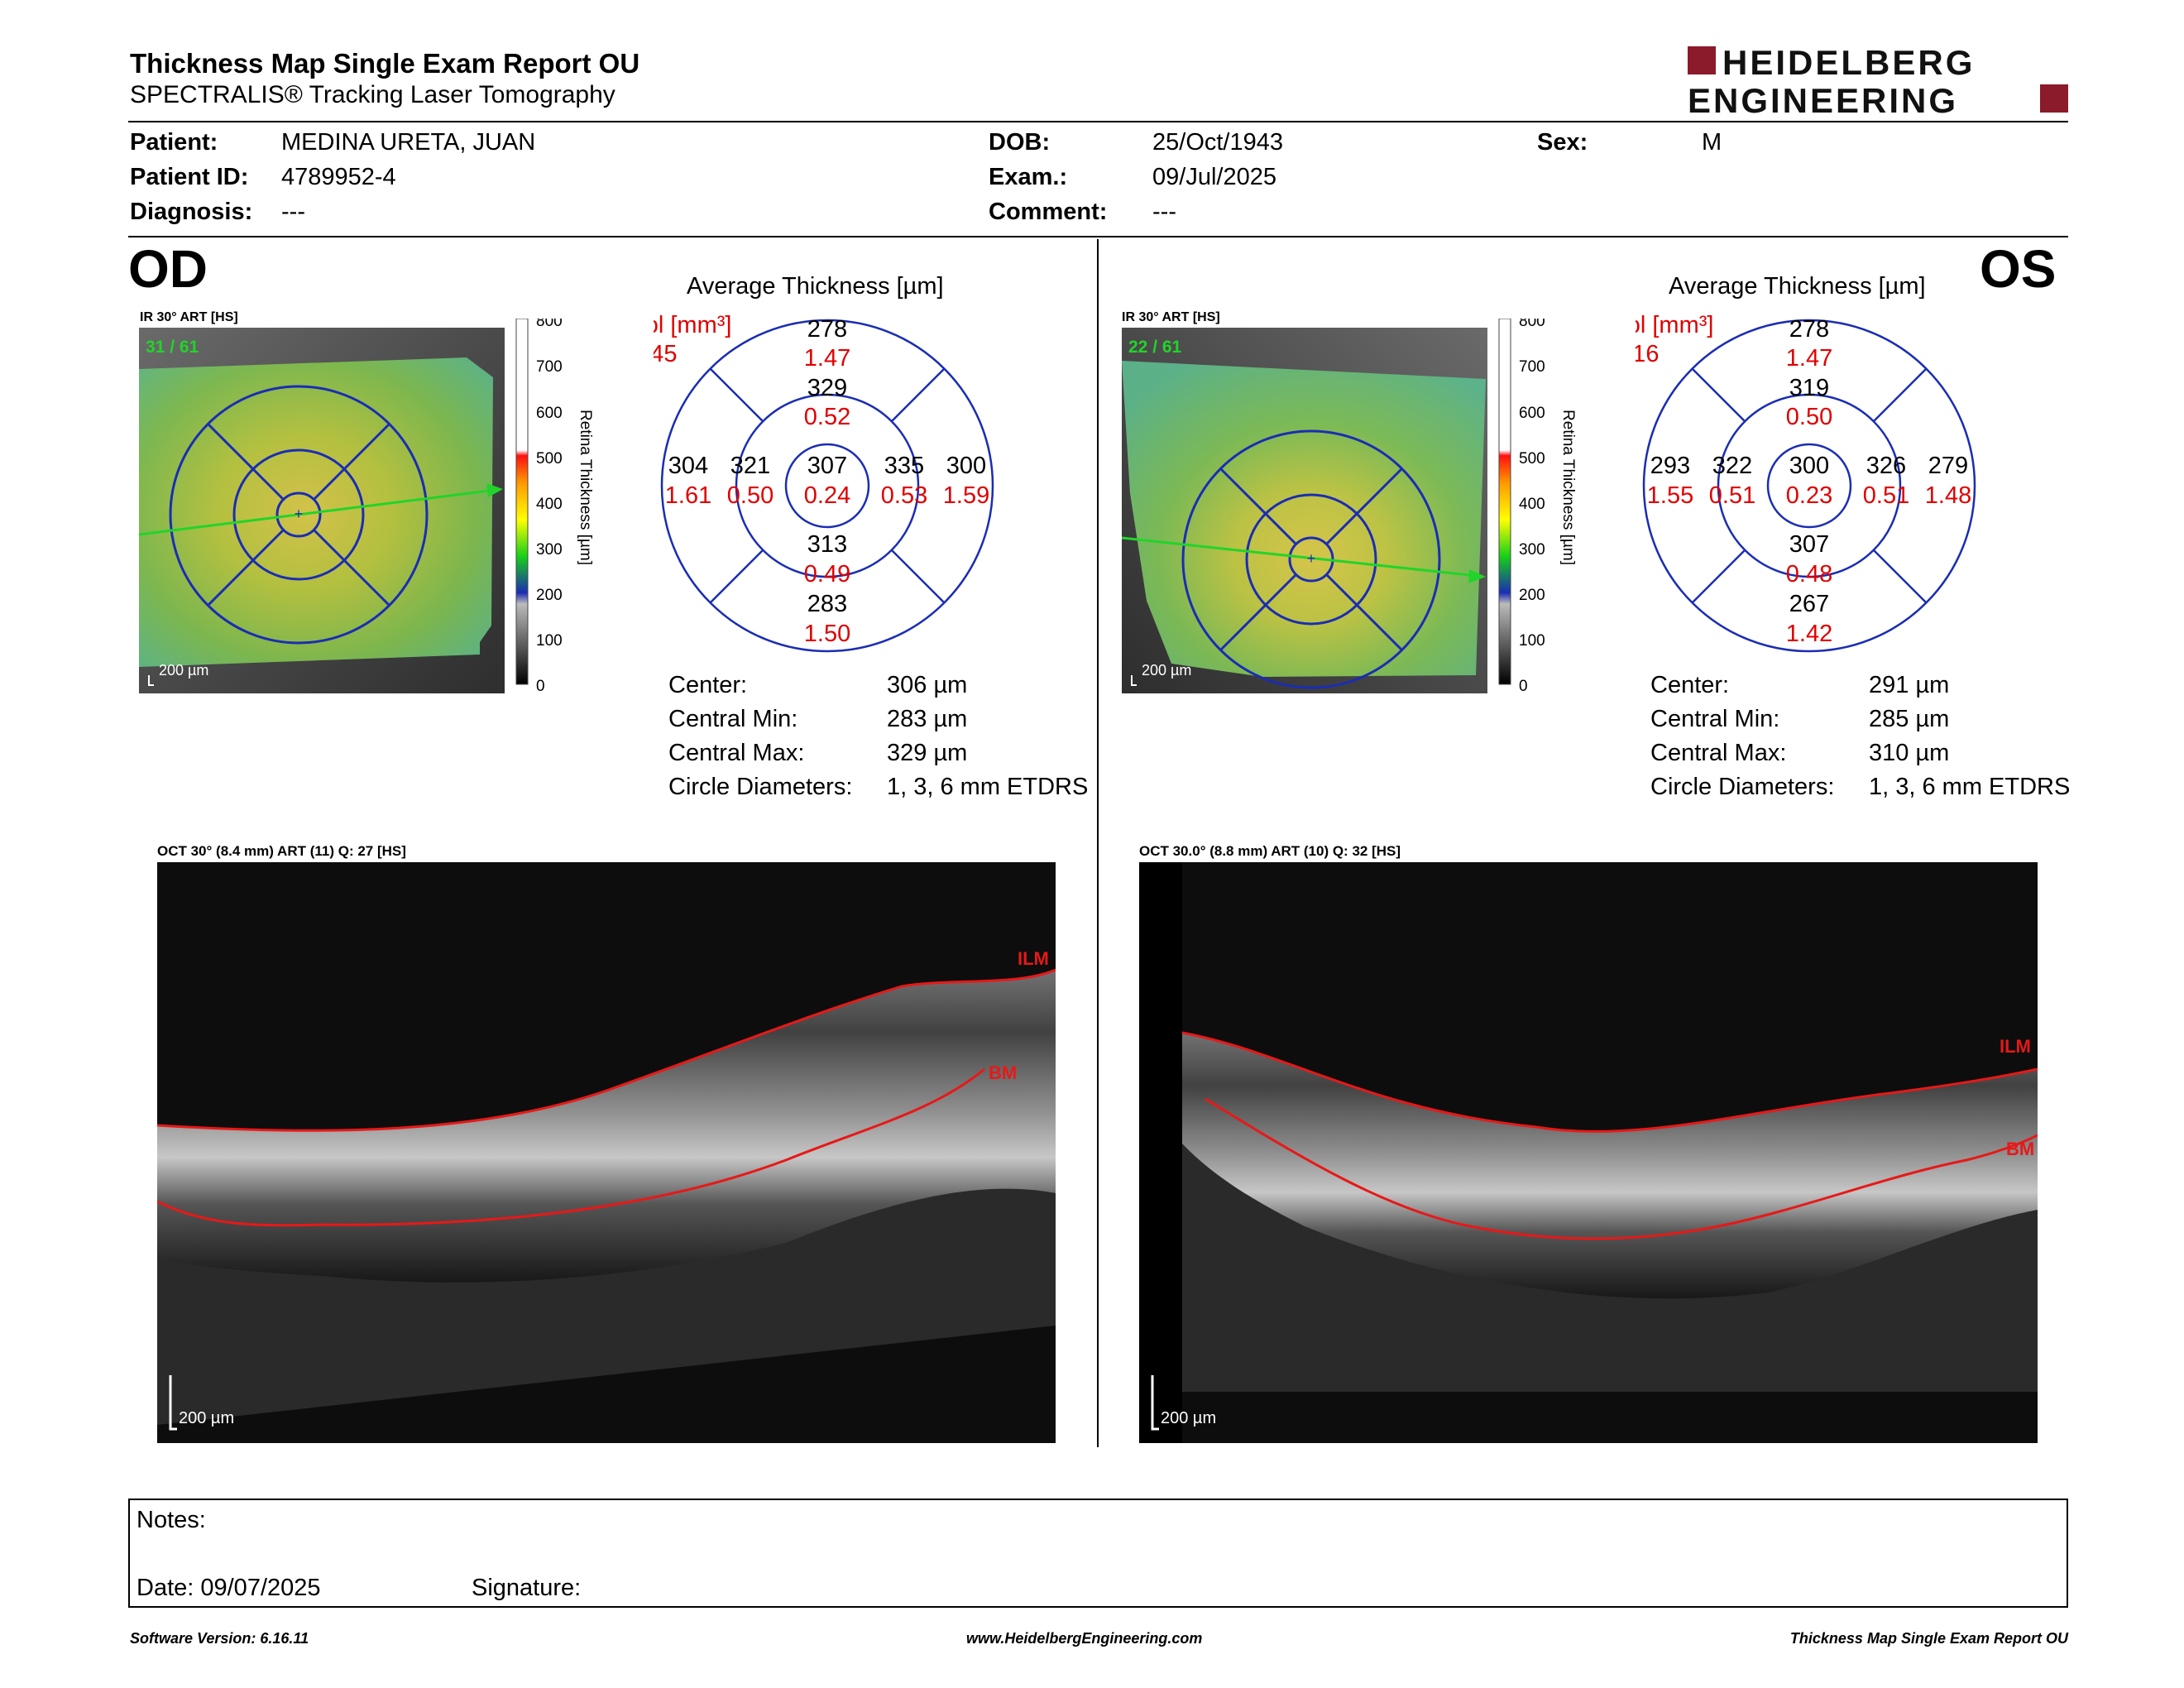 This screenshot has height=1688, width=2184. I want to click on svg-text: ENGINEERING, so click(1823, 99).